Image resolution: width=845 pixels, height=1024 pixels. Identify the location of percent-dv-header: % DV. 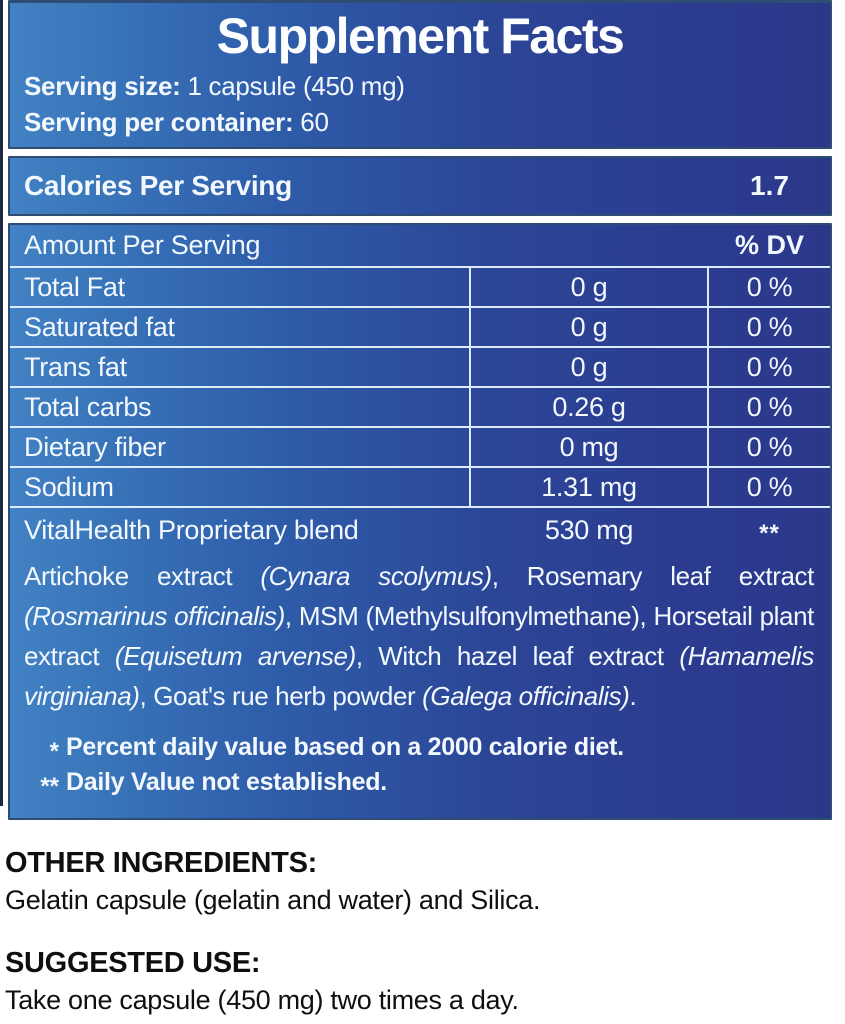
(769, 245).